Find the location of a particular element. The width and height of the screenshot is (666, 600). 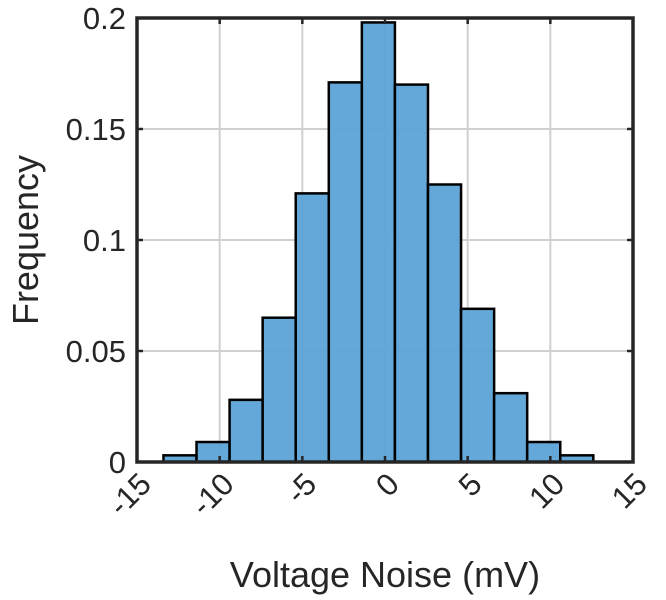

x-tick-label: 0 is located at coordinates (387, 484).